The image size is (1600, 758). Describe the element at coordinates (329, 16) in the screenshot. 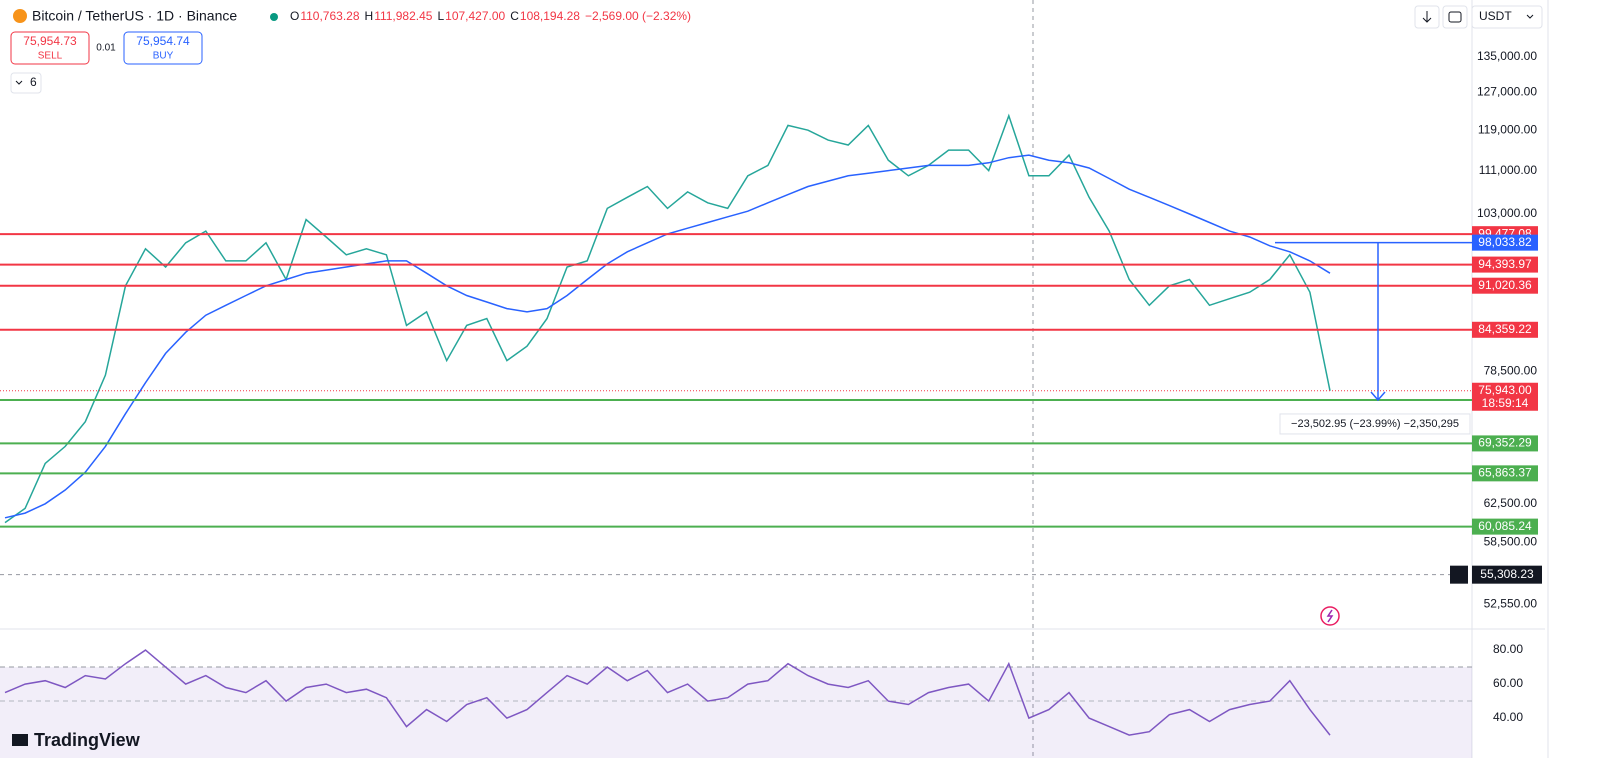

I see `ohlc-value: 110,763.28` at that location.